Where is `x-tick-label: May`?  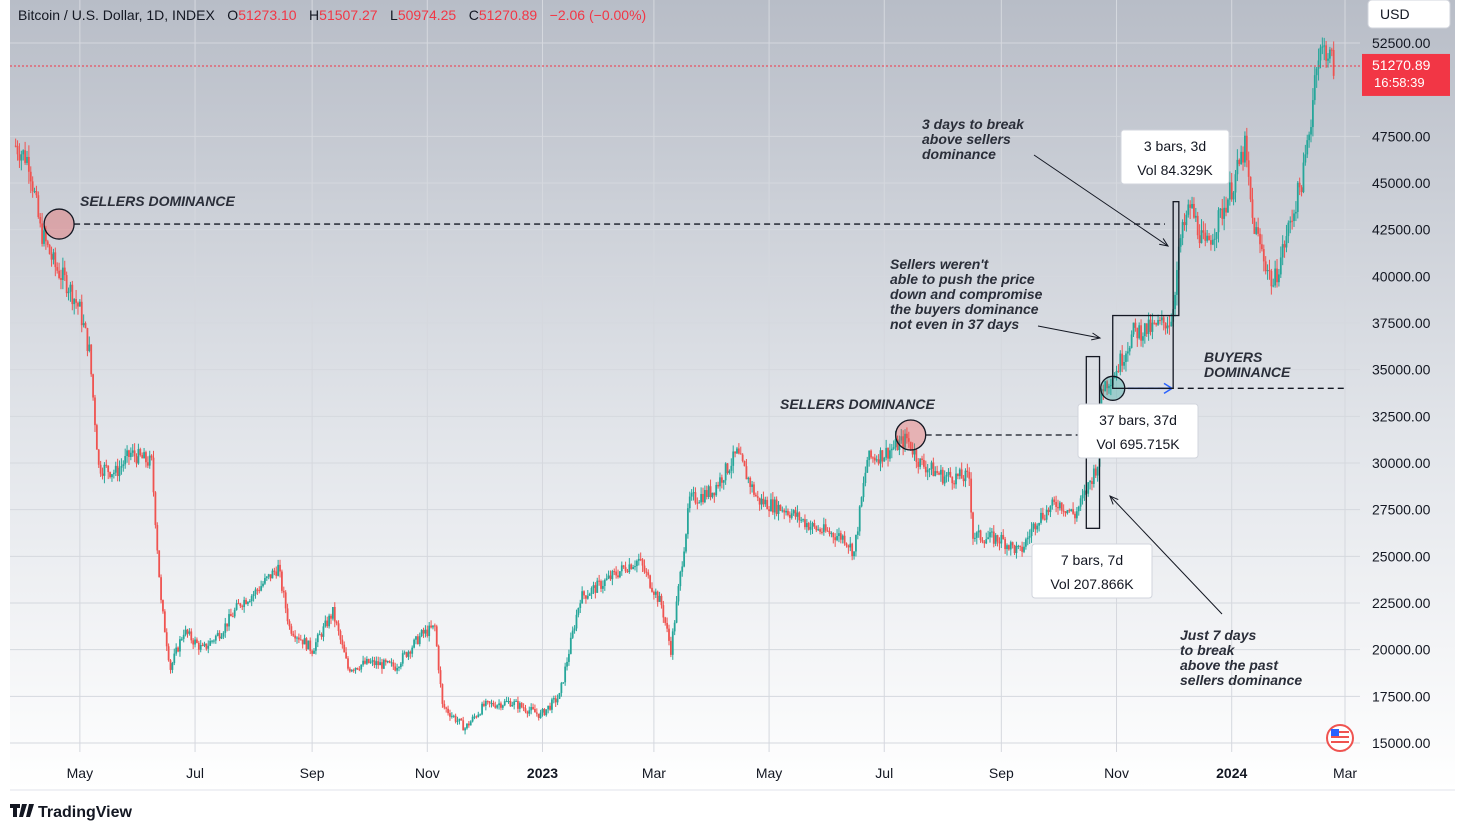 x-tick-label: May is located at coordinates (769, 773).